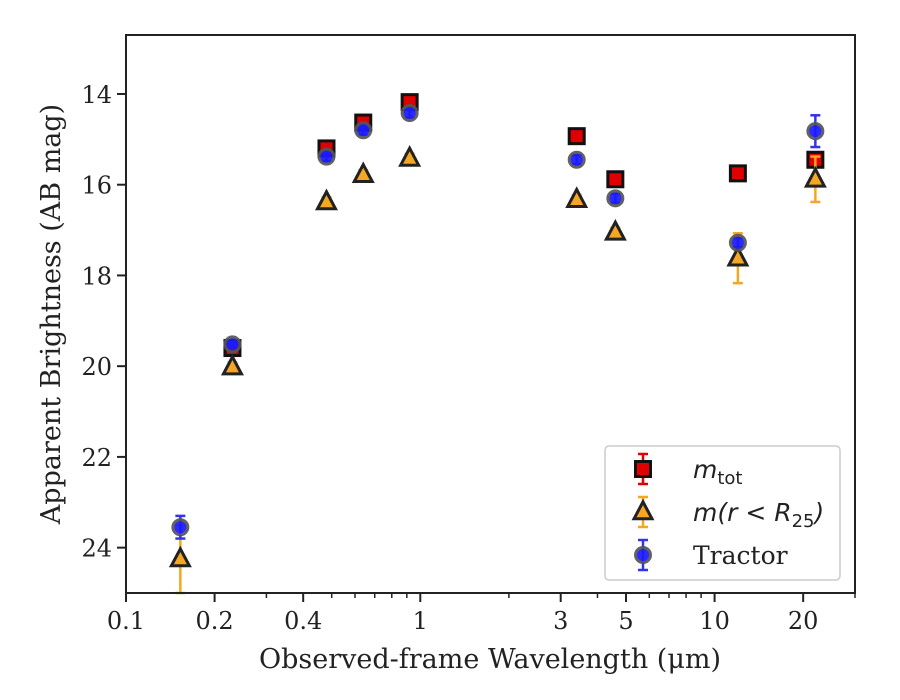  Describe the element at coordinates (490, 659) in the screenshot. I see `x-axis-label: Observed-frame Wavelength (μm)` at that location.